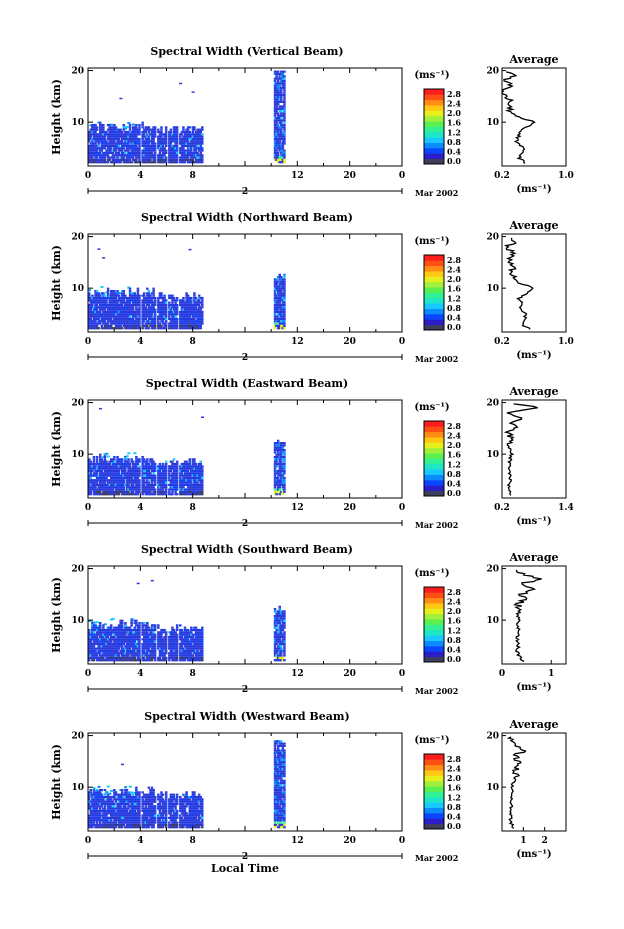 The width and height of the screenshot is (624, 929). What do you see at coordinates (89, 822) in the screenshot?
I see `panel-5-echo-cell` at bounding box center [89, 822].